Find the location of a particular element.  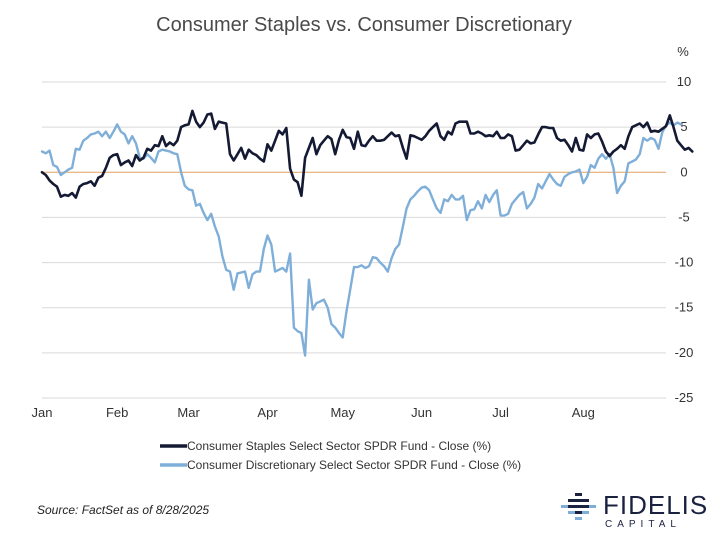

x-tick-label: Jun is located at coordinates (421, 412).